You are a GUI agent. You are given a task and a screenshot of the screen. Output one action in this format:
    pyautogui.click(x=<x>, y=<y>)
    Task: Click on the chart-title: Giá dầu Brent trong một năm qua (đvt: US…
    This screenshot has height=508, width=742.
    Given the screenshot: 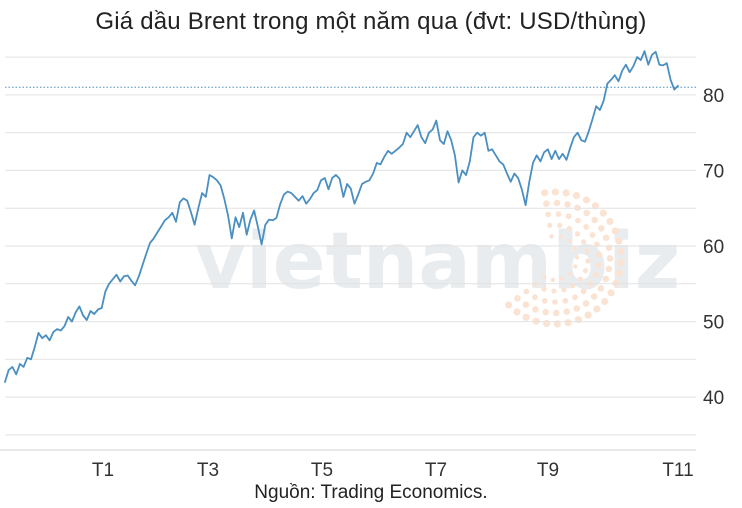 What is the action you would take?
    pyautogui.click(x=371, y=21)
    